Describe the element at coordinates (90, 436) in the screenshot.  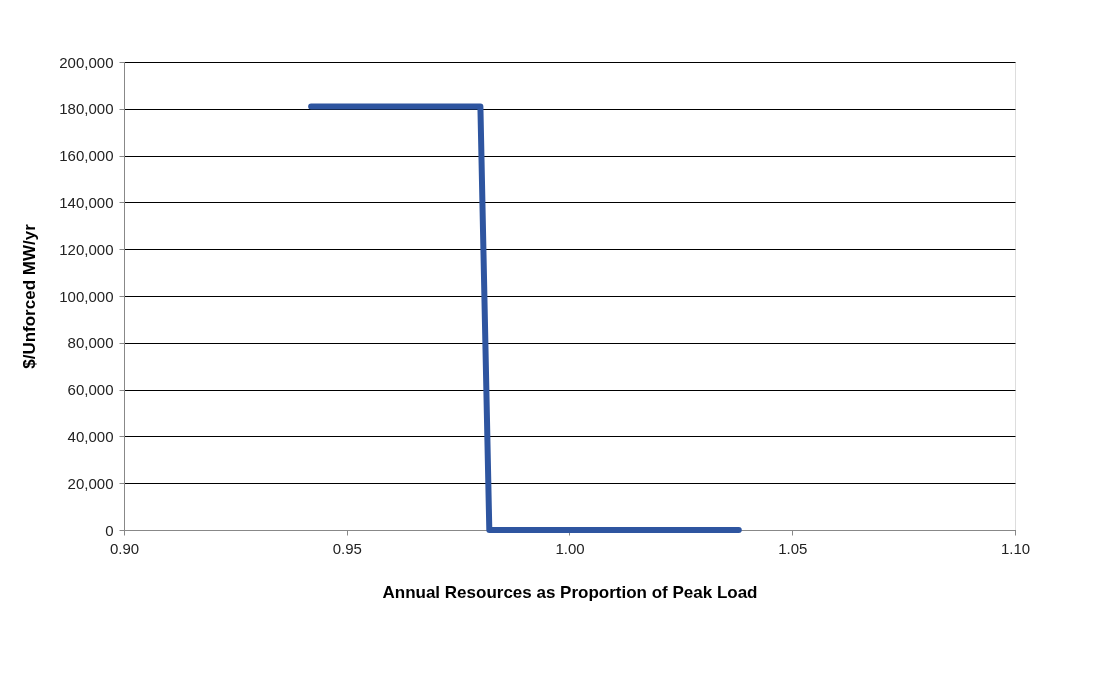
I see `y-tick-label: 40,000` at that location.